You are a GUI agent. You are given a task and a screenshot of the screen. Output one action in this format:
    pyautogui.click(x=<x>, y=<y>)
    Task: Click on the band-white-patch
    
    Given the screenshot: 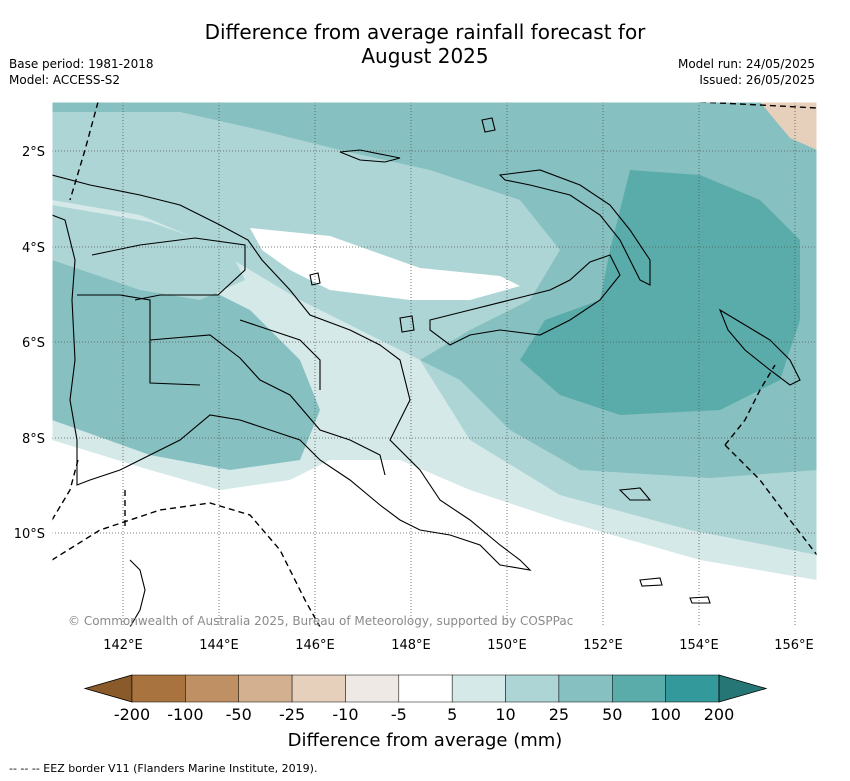 What is the action you would take?
    pyautogui.click(x=385, y=264)
    